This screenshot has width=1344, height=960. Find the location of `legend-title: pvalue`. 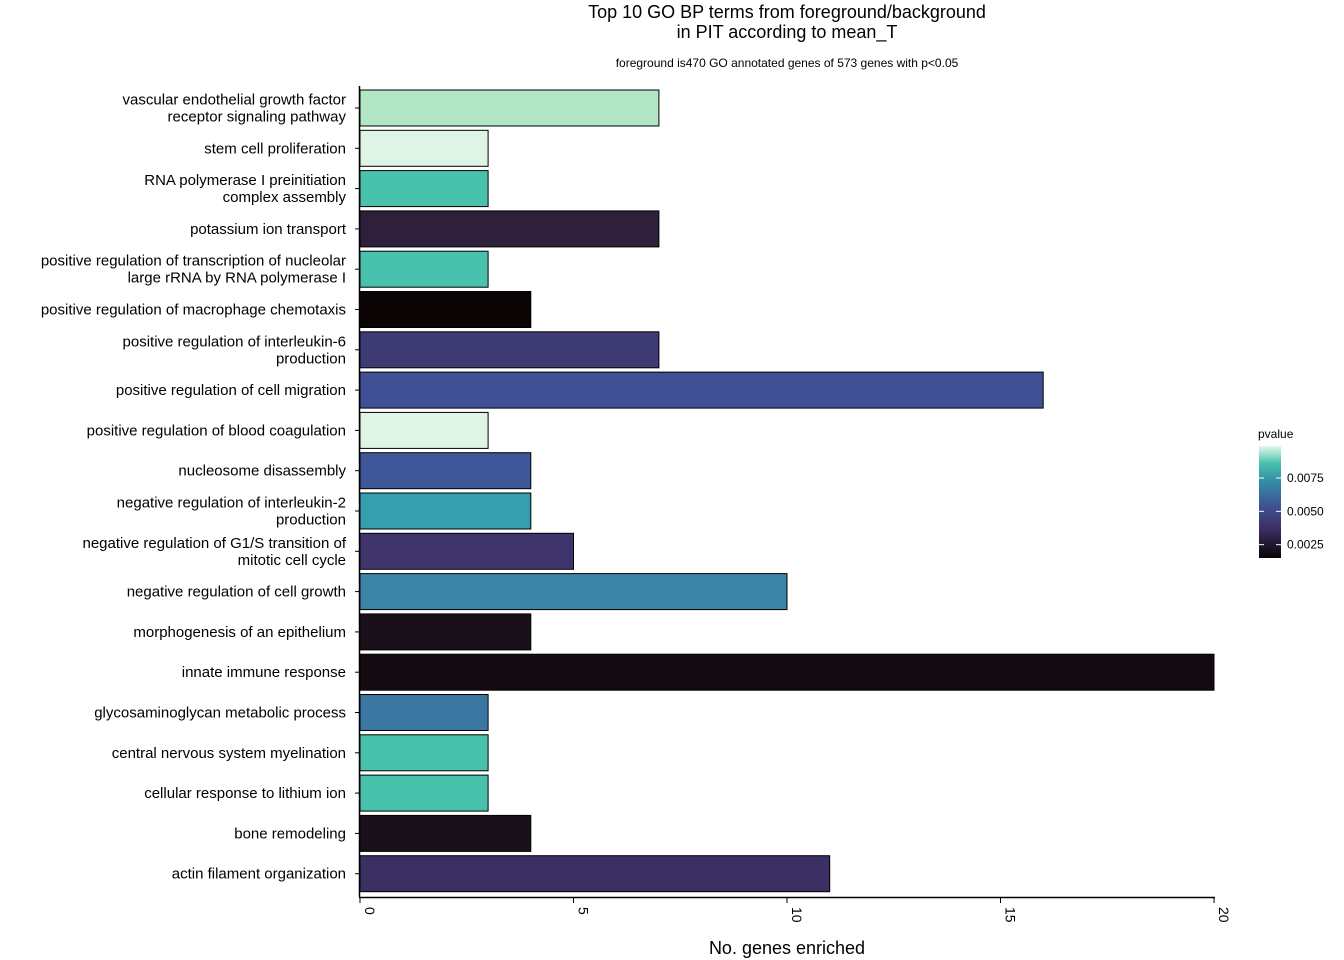

legend-title: pvalue is located at coordinates (1276, 434).